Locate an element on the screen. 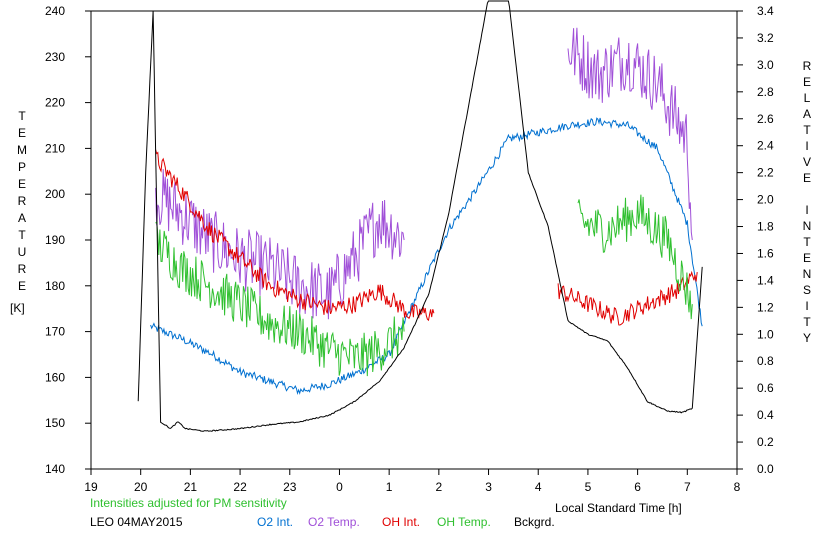 This screenshot has width=828, height=535. y-right-tick-label: 0.4 is located at coordinates (765, 415).